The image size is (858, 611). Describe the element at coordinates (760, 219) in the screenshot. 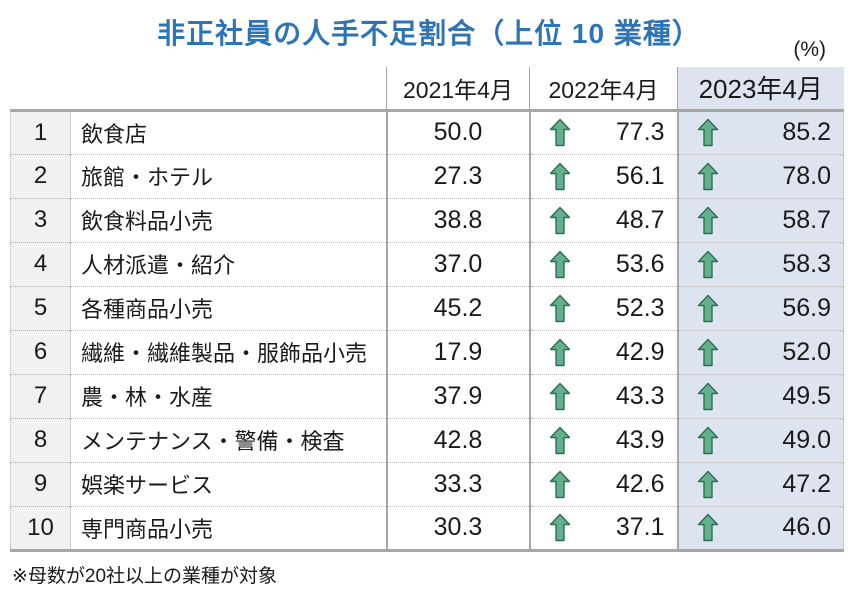

I see `value-2023-cell: 58.7` at that location.